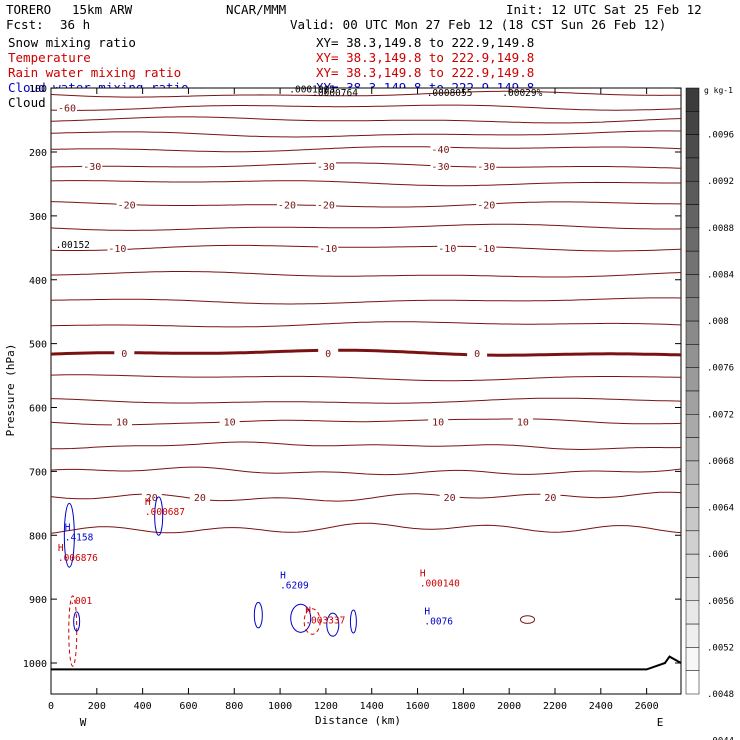 The width and height of the screenshot is (740, 740). Describe the element at coordinates (326, 205) in the screenshot. I see `isotherm-label: -20` at that location.